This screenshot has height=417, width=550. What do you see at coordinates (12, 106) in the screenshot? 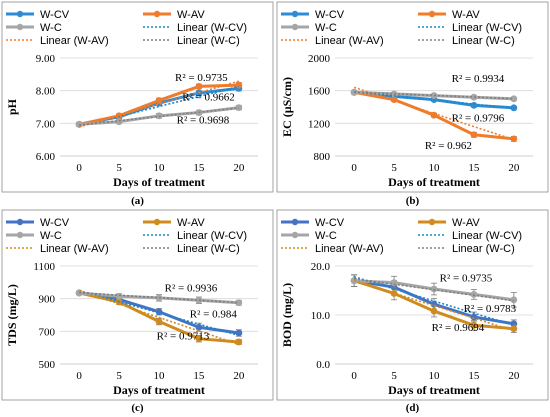
I see `y-axis-title: pH` at bounding box center [12, 106].